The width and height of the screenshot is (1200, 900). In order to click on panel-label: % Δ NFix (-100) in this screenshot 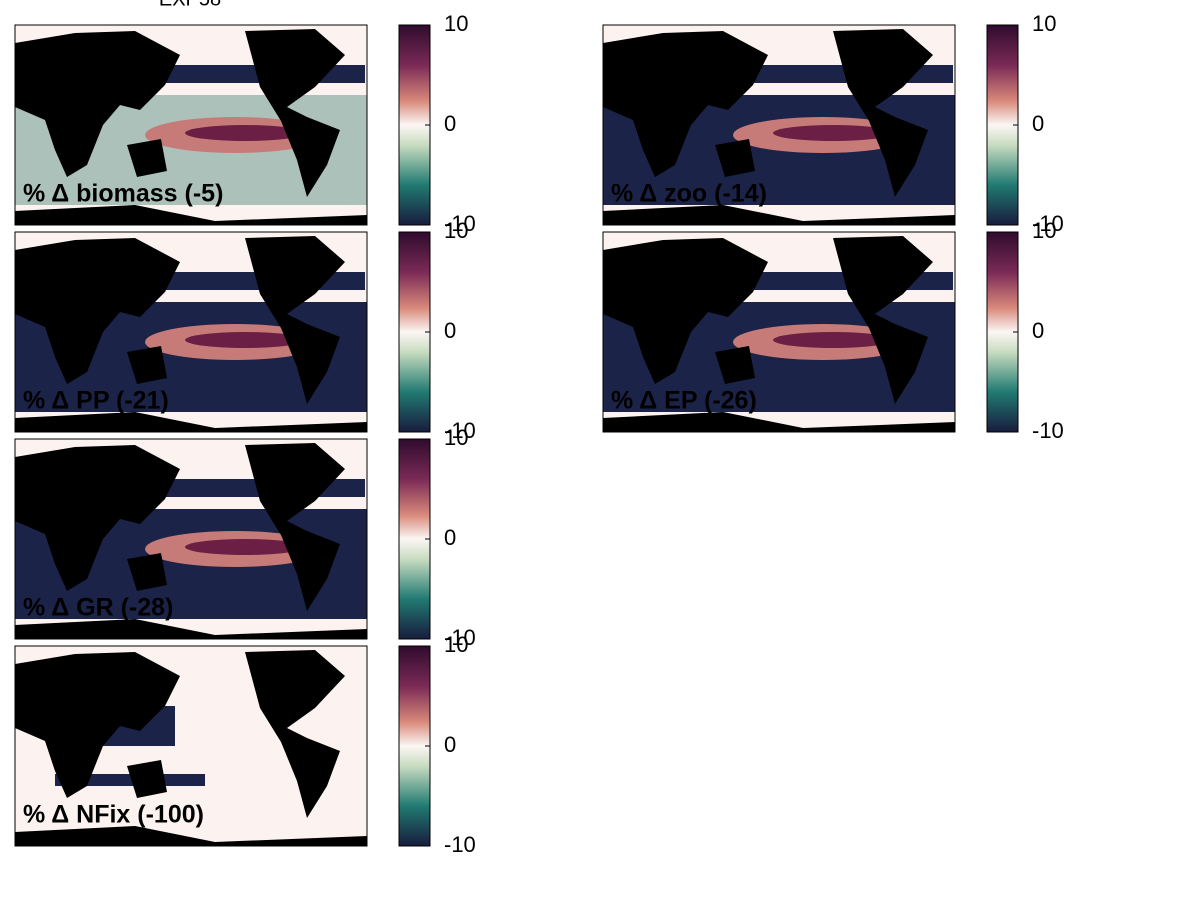, I will do `click(113, 815)`.